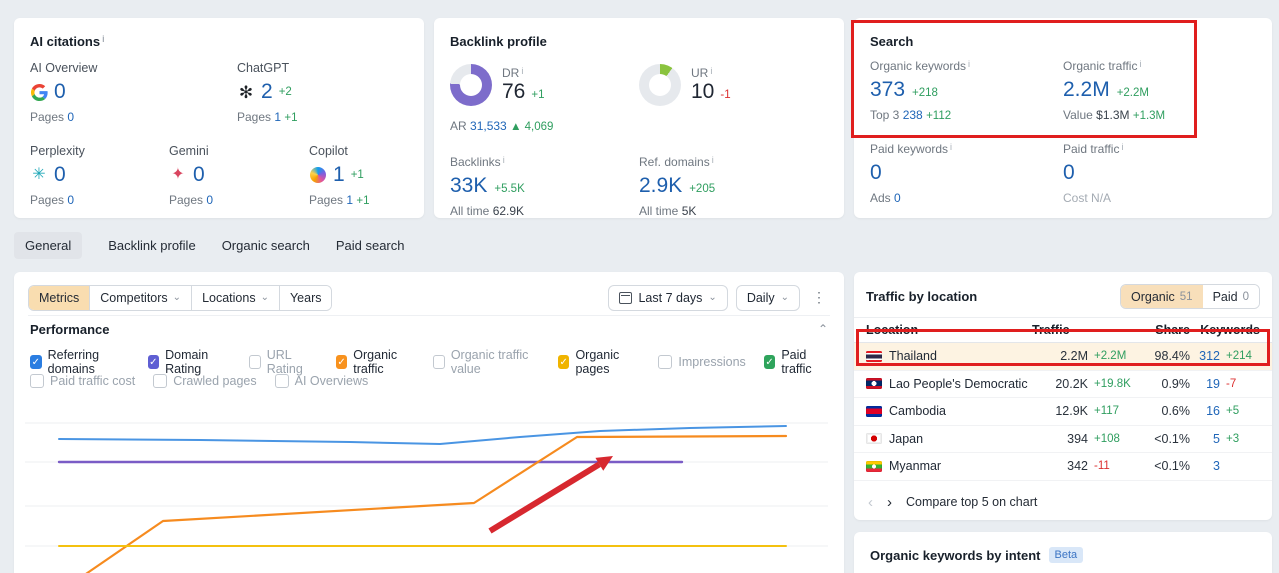 The image size is (1279, 573). I want to click on tab-backlink-profile: Backlink profile, so click(152, 245).